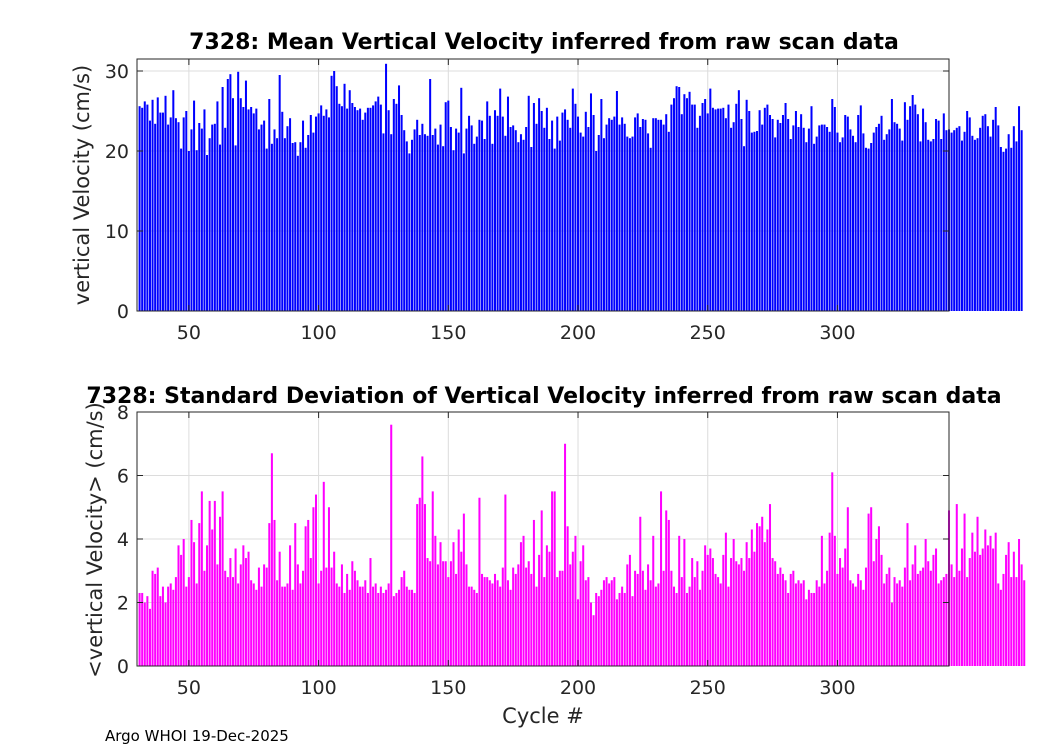 The image size is (1050, 750). I want to click on x-tick-label: 250, so click(708, 333).